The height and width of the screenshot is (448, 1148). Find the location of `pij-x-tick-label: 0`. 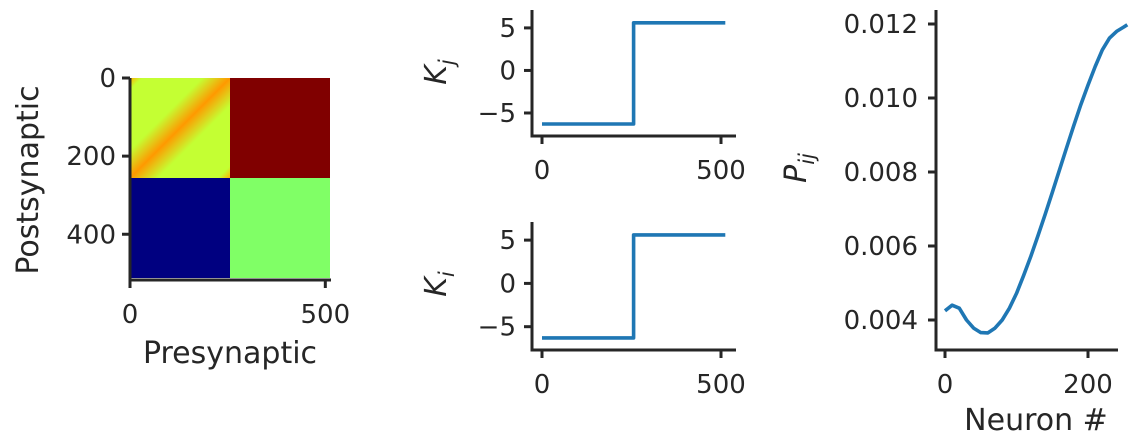

pij-x-tick-label: 0 is located at coordinates (945, 385).